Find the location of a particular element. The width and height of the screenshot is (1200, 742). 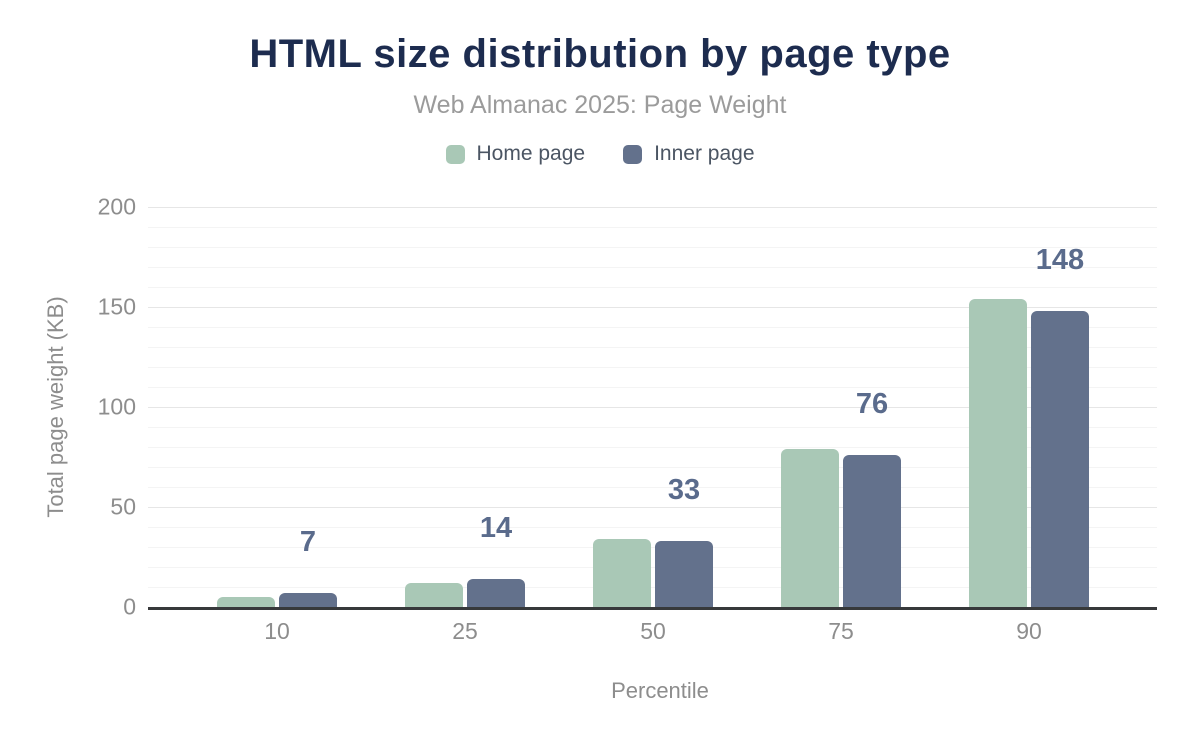

bar-home-page-p10 is located at coordinates (246, 602).